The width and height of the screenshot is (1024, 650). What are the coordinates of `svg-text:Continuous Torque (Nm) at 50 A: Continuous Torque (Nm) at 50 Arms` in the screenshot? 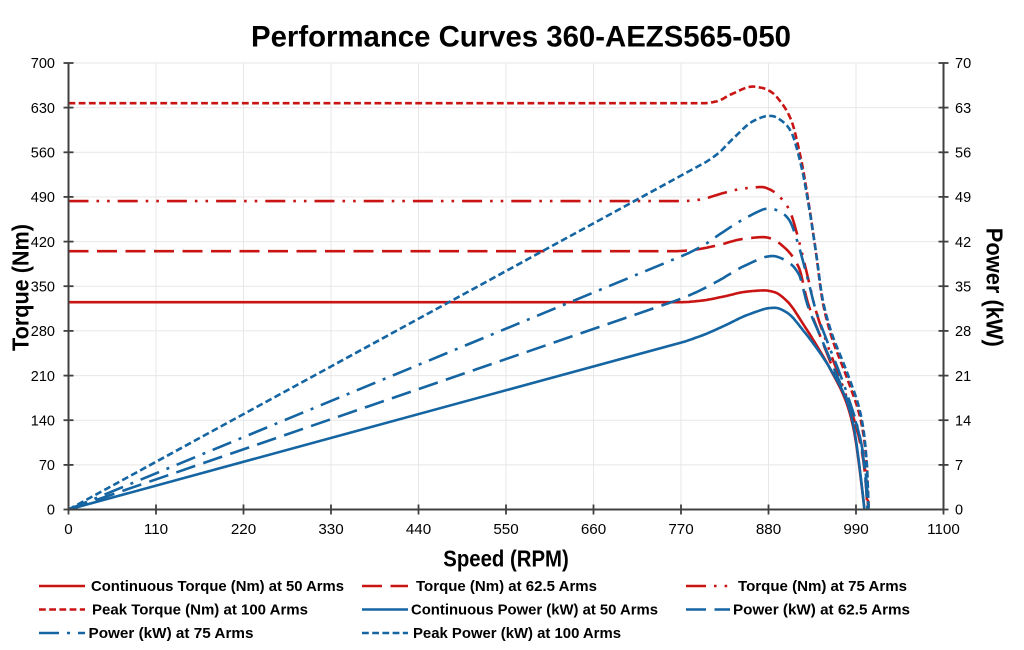 It's located at (217, 586).